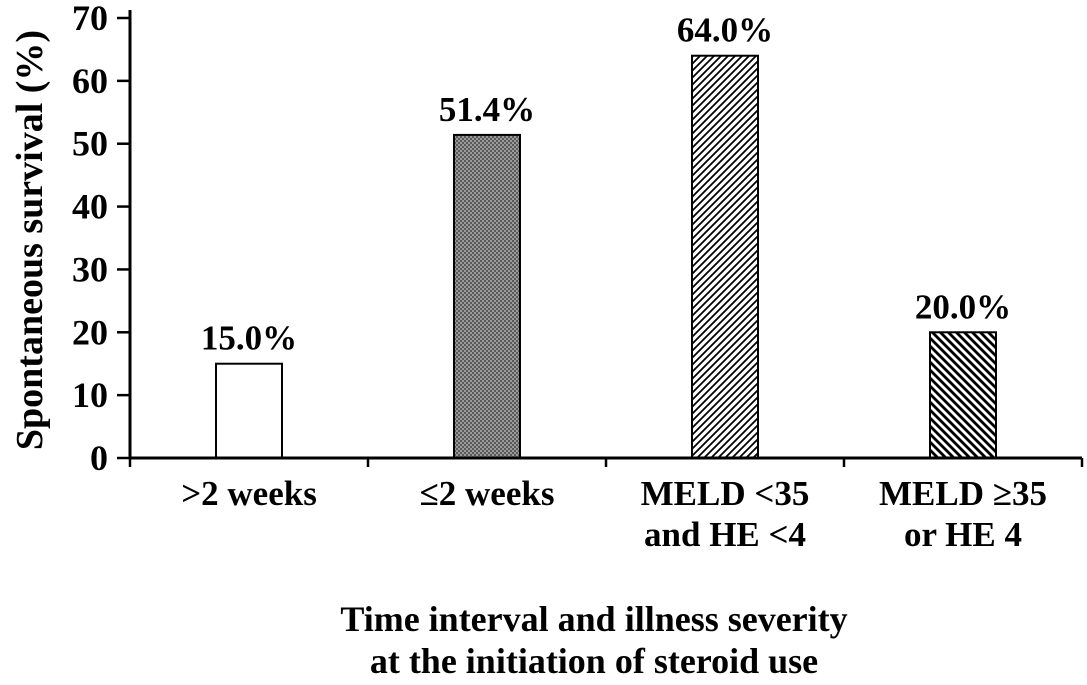 This screenshot has width=1087, height=685. Describe the element at coordinates (90, 269) in the screenshot. I see `y-tick-label: 30` at that location.